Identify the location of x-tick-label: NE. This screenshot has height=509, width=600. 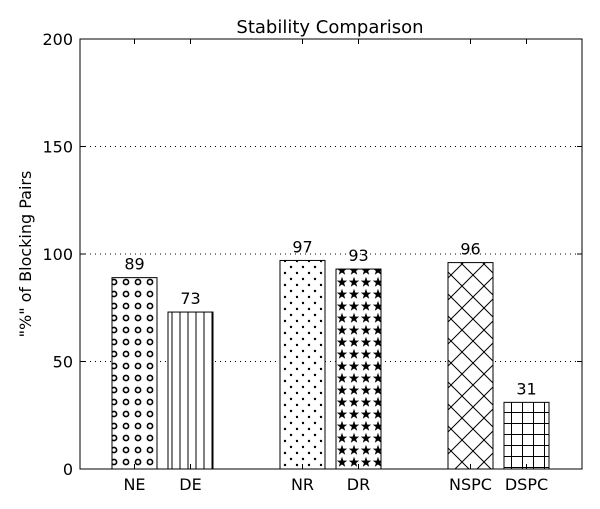
(134, 484).